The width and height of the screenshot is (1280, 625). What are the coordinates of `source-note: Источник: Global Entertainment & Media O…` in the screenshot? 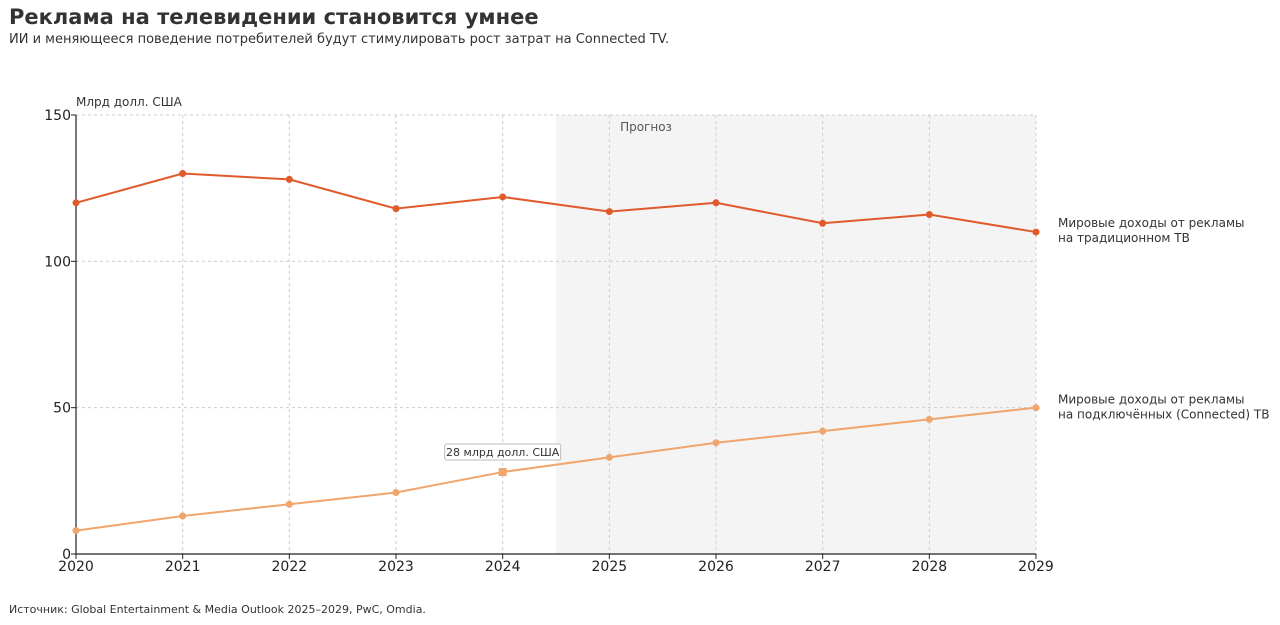 It's located at (217, 609).